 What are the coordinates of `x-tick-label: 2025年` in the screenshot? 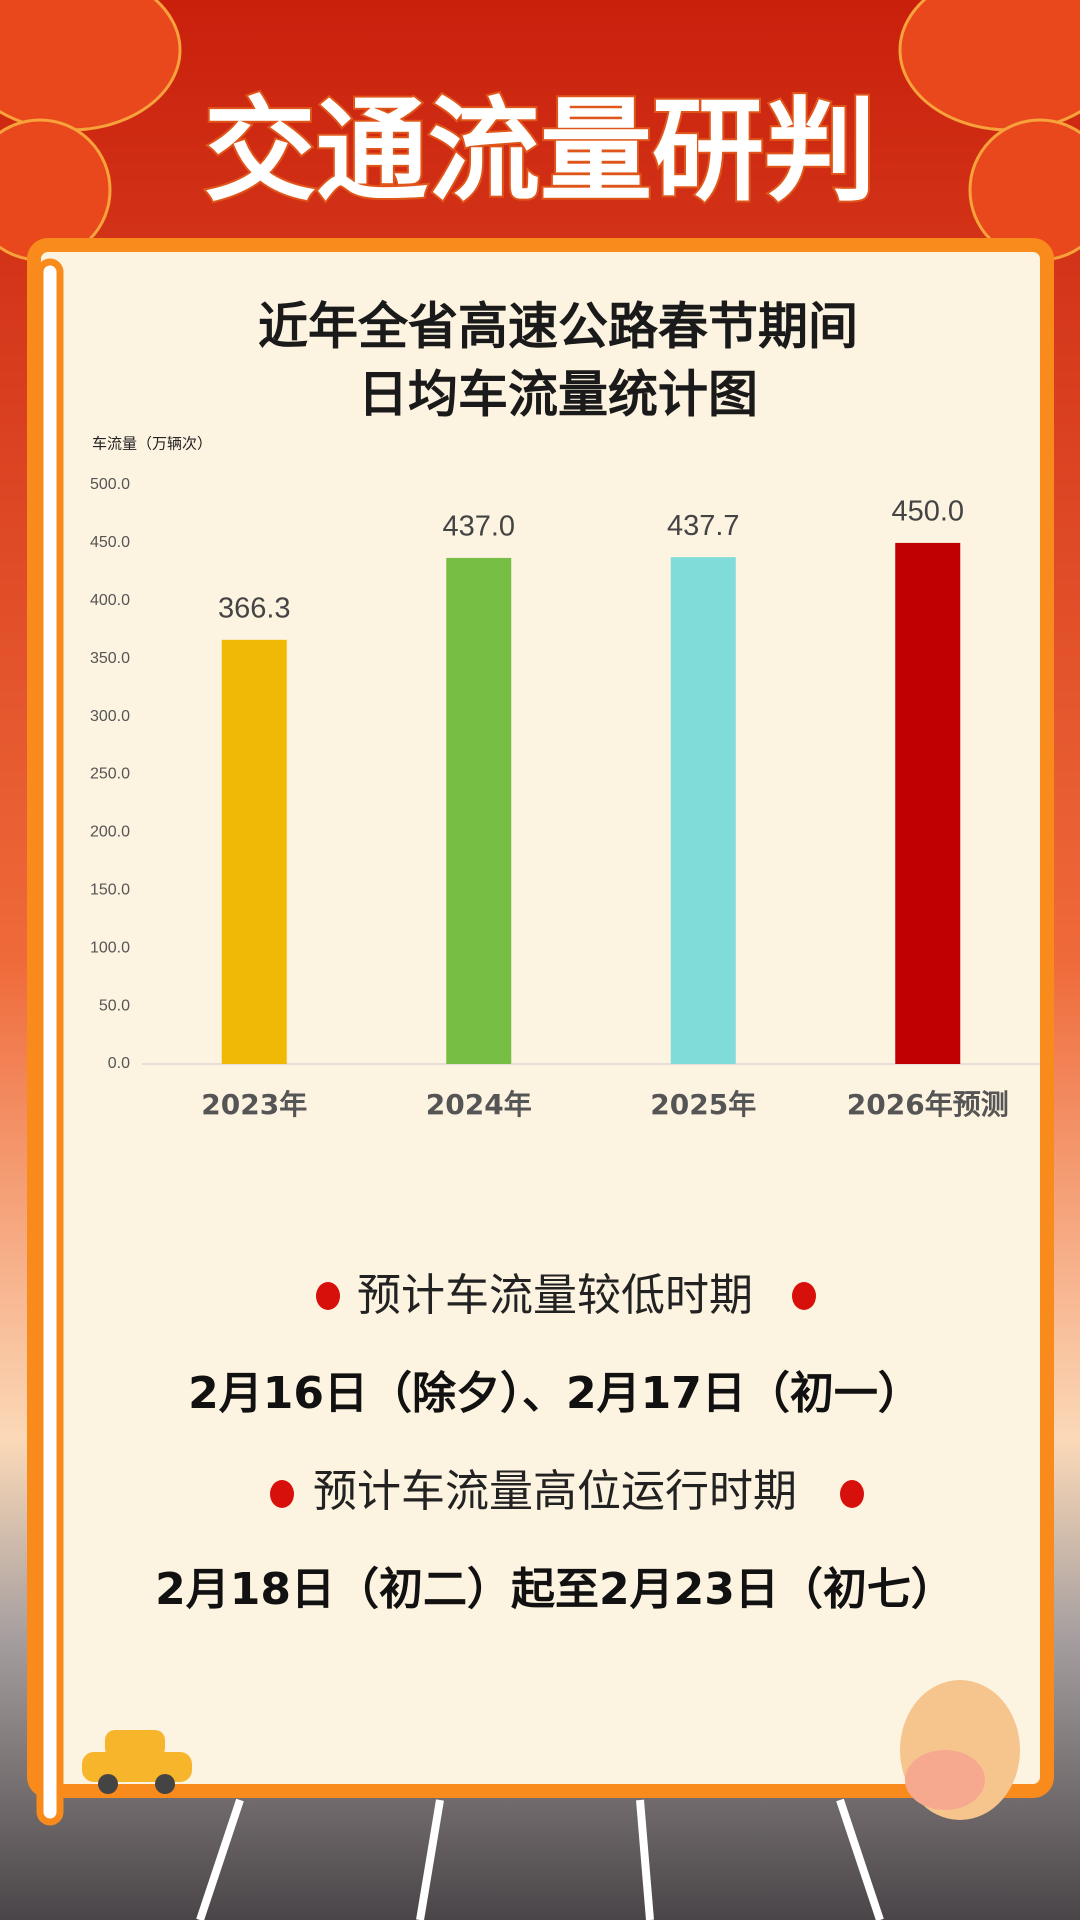 It's located at (703, 1104).